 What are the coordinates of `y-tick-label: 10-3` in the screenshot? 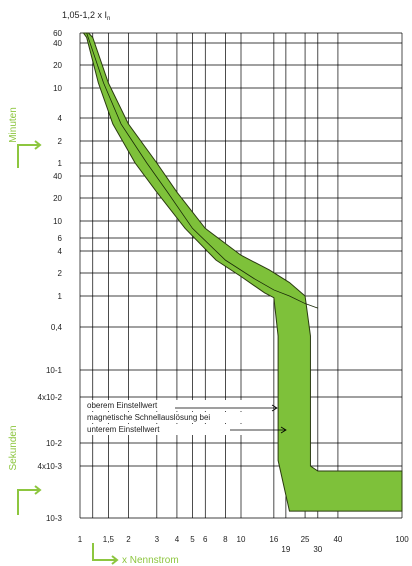 It's located at (54, 518).